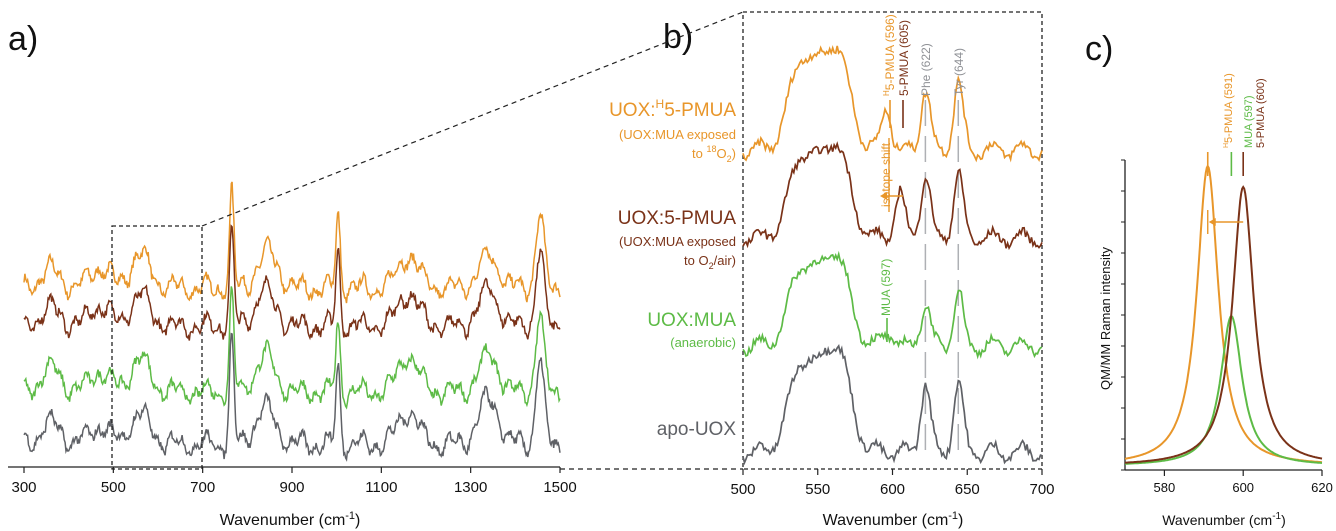 The height and width of the screenshot is (531, 1336). Describe the element at coordinates (710, 262) in the screenshot. I see `label-5pmua-sub2: to O2/air)` at that location.